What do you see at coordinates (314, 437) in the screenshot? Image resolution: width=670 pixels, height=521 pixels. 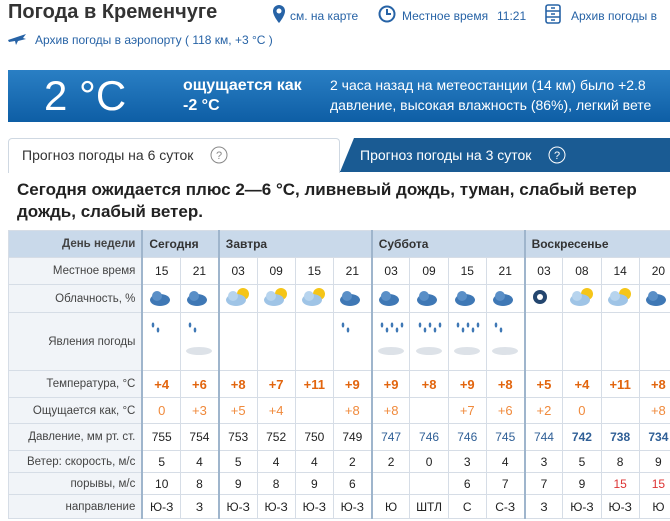 I see `pressure: 750` at bounding box center [314, 437].